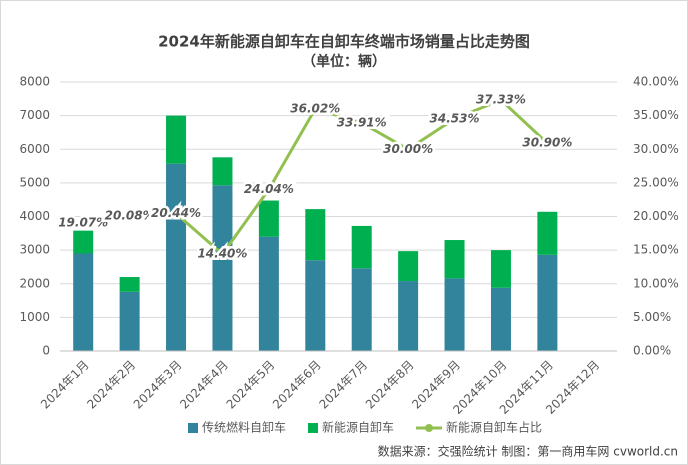 The width and height of the screenshot is (688, 465). Describe the element at coordinates (46, 351) in the screenshot. I see `y-tick-label: 0` at that location.